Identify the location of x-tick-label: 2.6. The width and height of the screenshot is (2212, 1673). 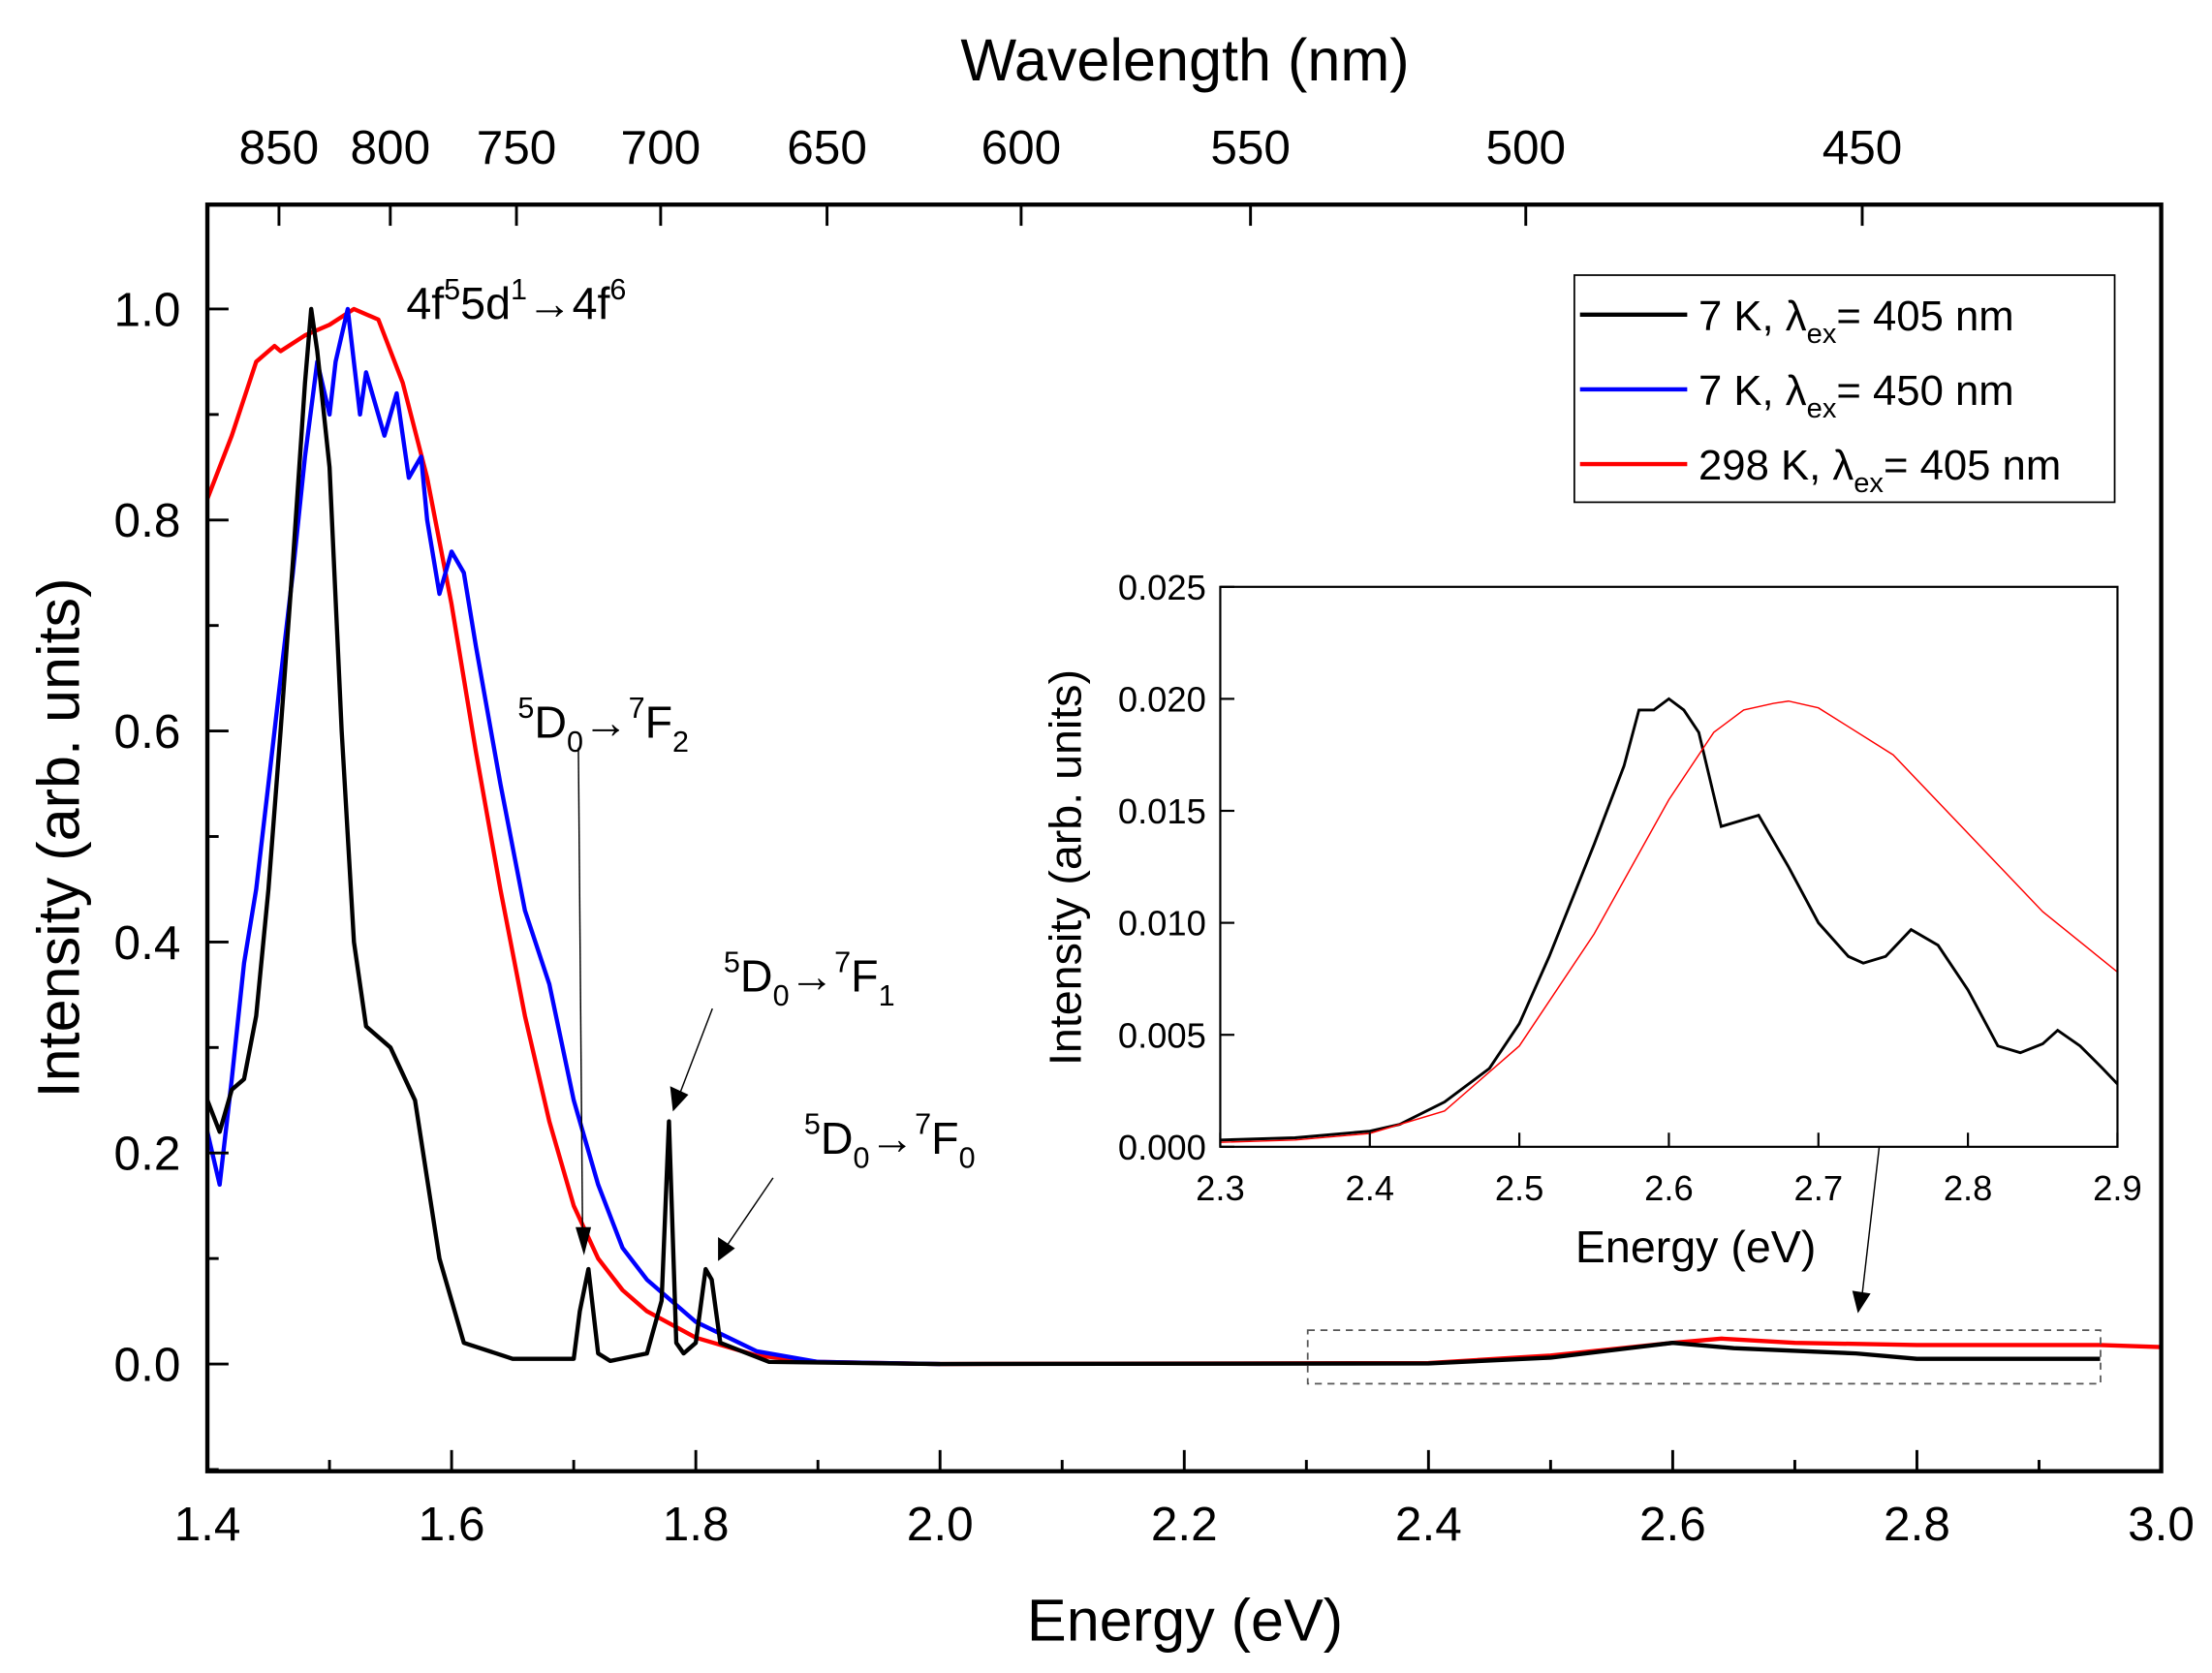
(1673, 1524).